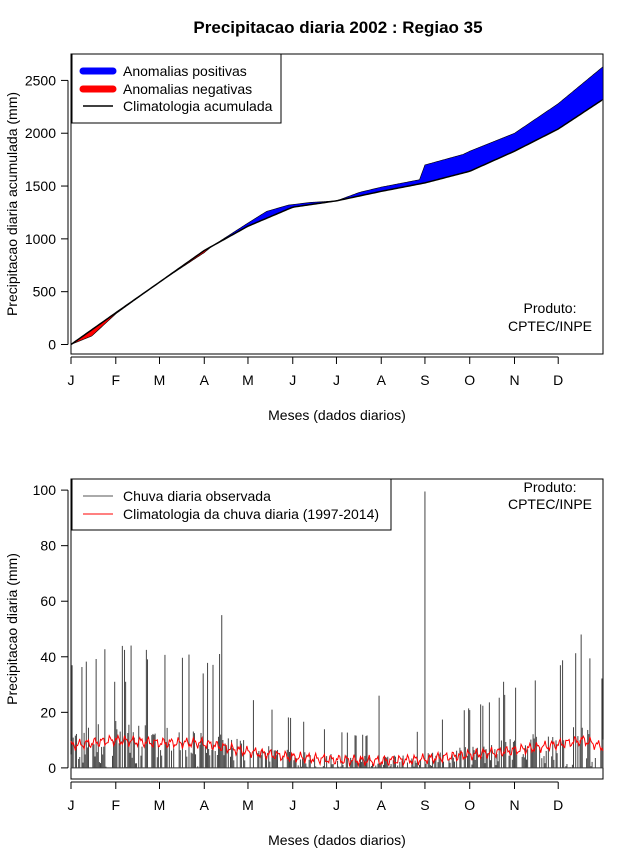  What do you see at coordinates (292, 805) in the screenshot?
I see `bottom-x-tick-label-5: J` at bounding box center [292, 805].